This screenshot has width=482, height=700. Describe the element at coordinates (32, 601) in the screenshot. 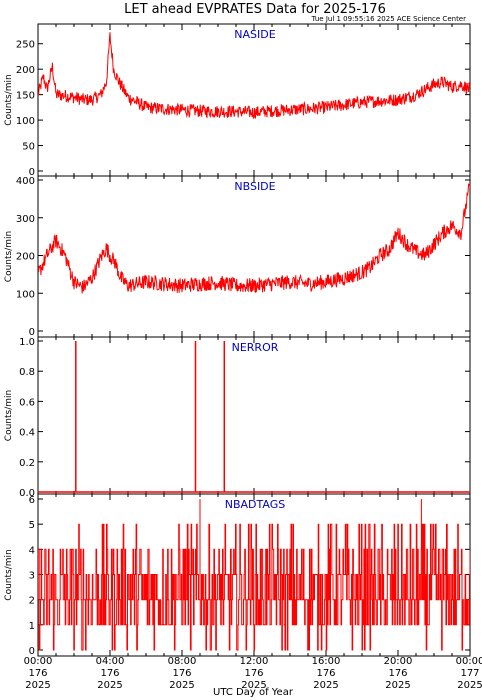

I see `y-tick-label: 2` at that location.